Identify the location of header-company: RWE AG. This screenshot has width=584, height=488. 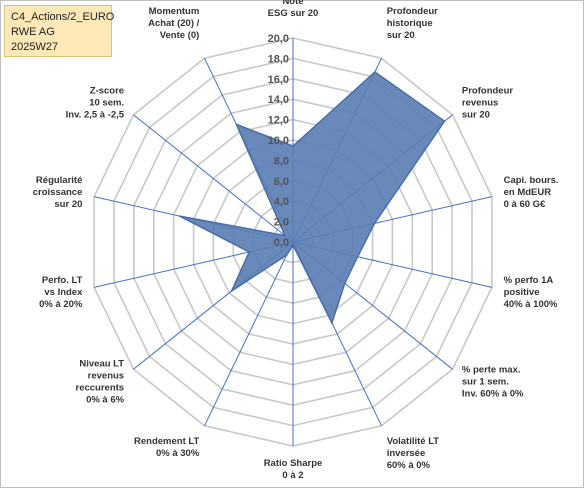
(33, 32).